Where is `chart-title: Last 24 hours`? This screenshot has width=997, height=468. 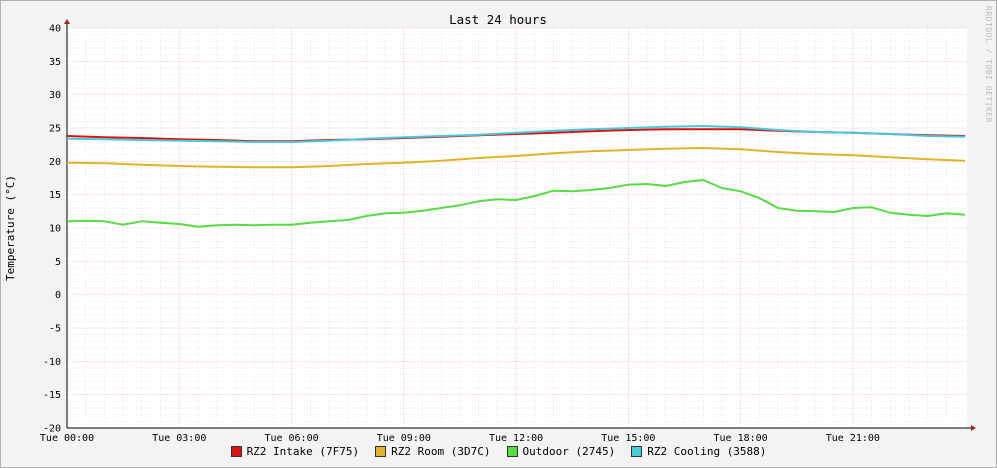 chart-title: Last 24 hours is located at coordinates (498, 19).